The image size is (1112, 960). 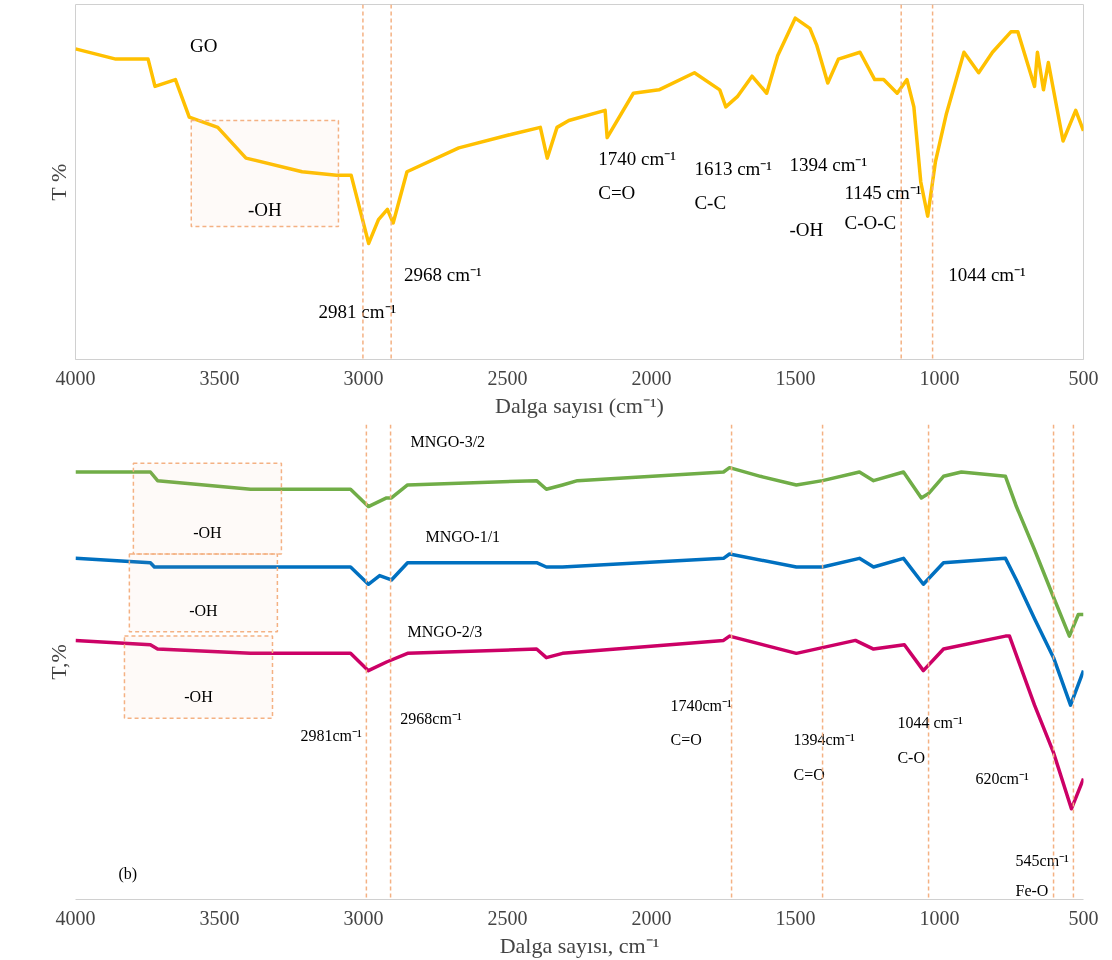 What do you see at coordinates (445, 632) in the screenshot?
I see `annotation: MNGO-2/3` at bounding box center [445, 632].